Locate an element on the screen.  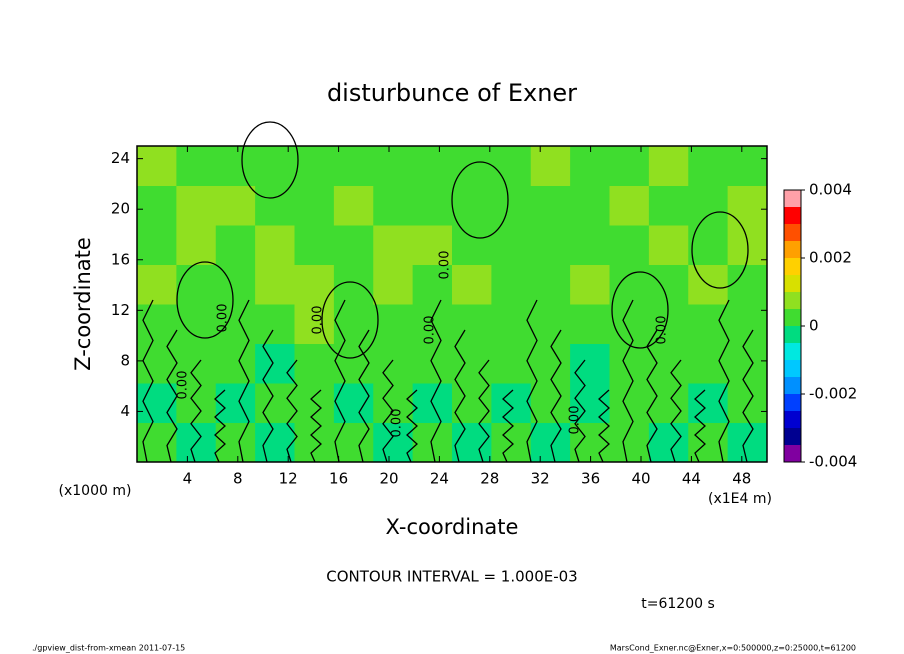
x-tick-label: 40 is located at coordinates (640, 479).